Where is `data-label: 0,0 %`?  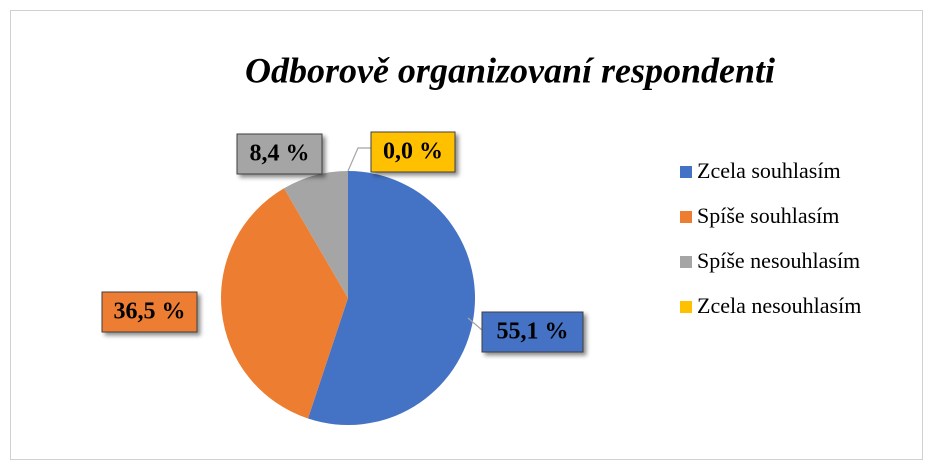
data-label: 0,0 % is located at coordinates (413, 152).